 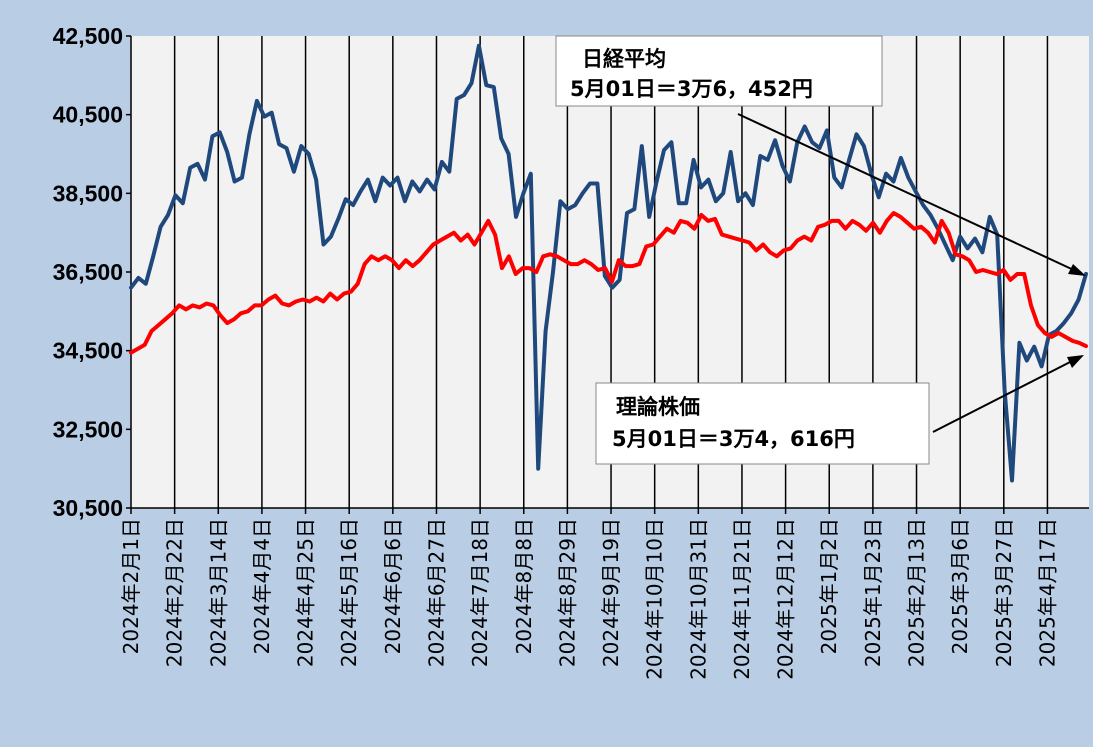 What do you see at coordinates (829, 586) in the screenshot?
I see `x-tick-label: 2025年1月2日` at bounding box center [829, 586].